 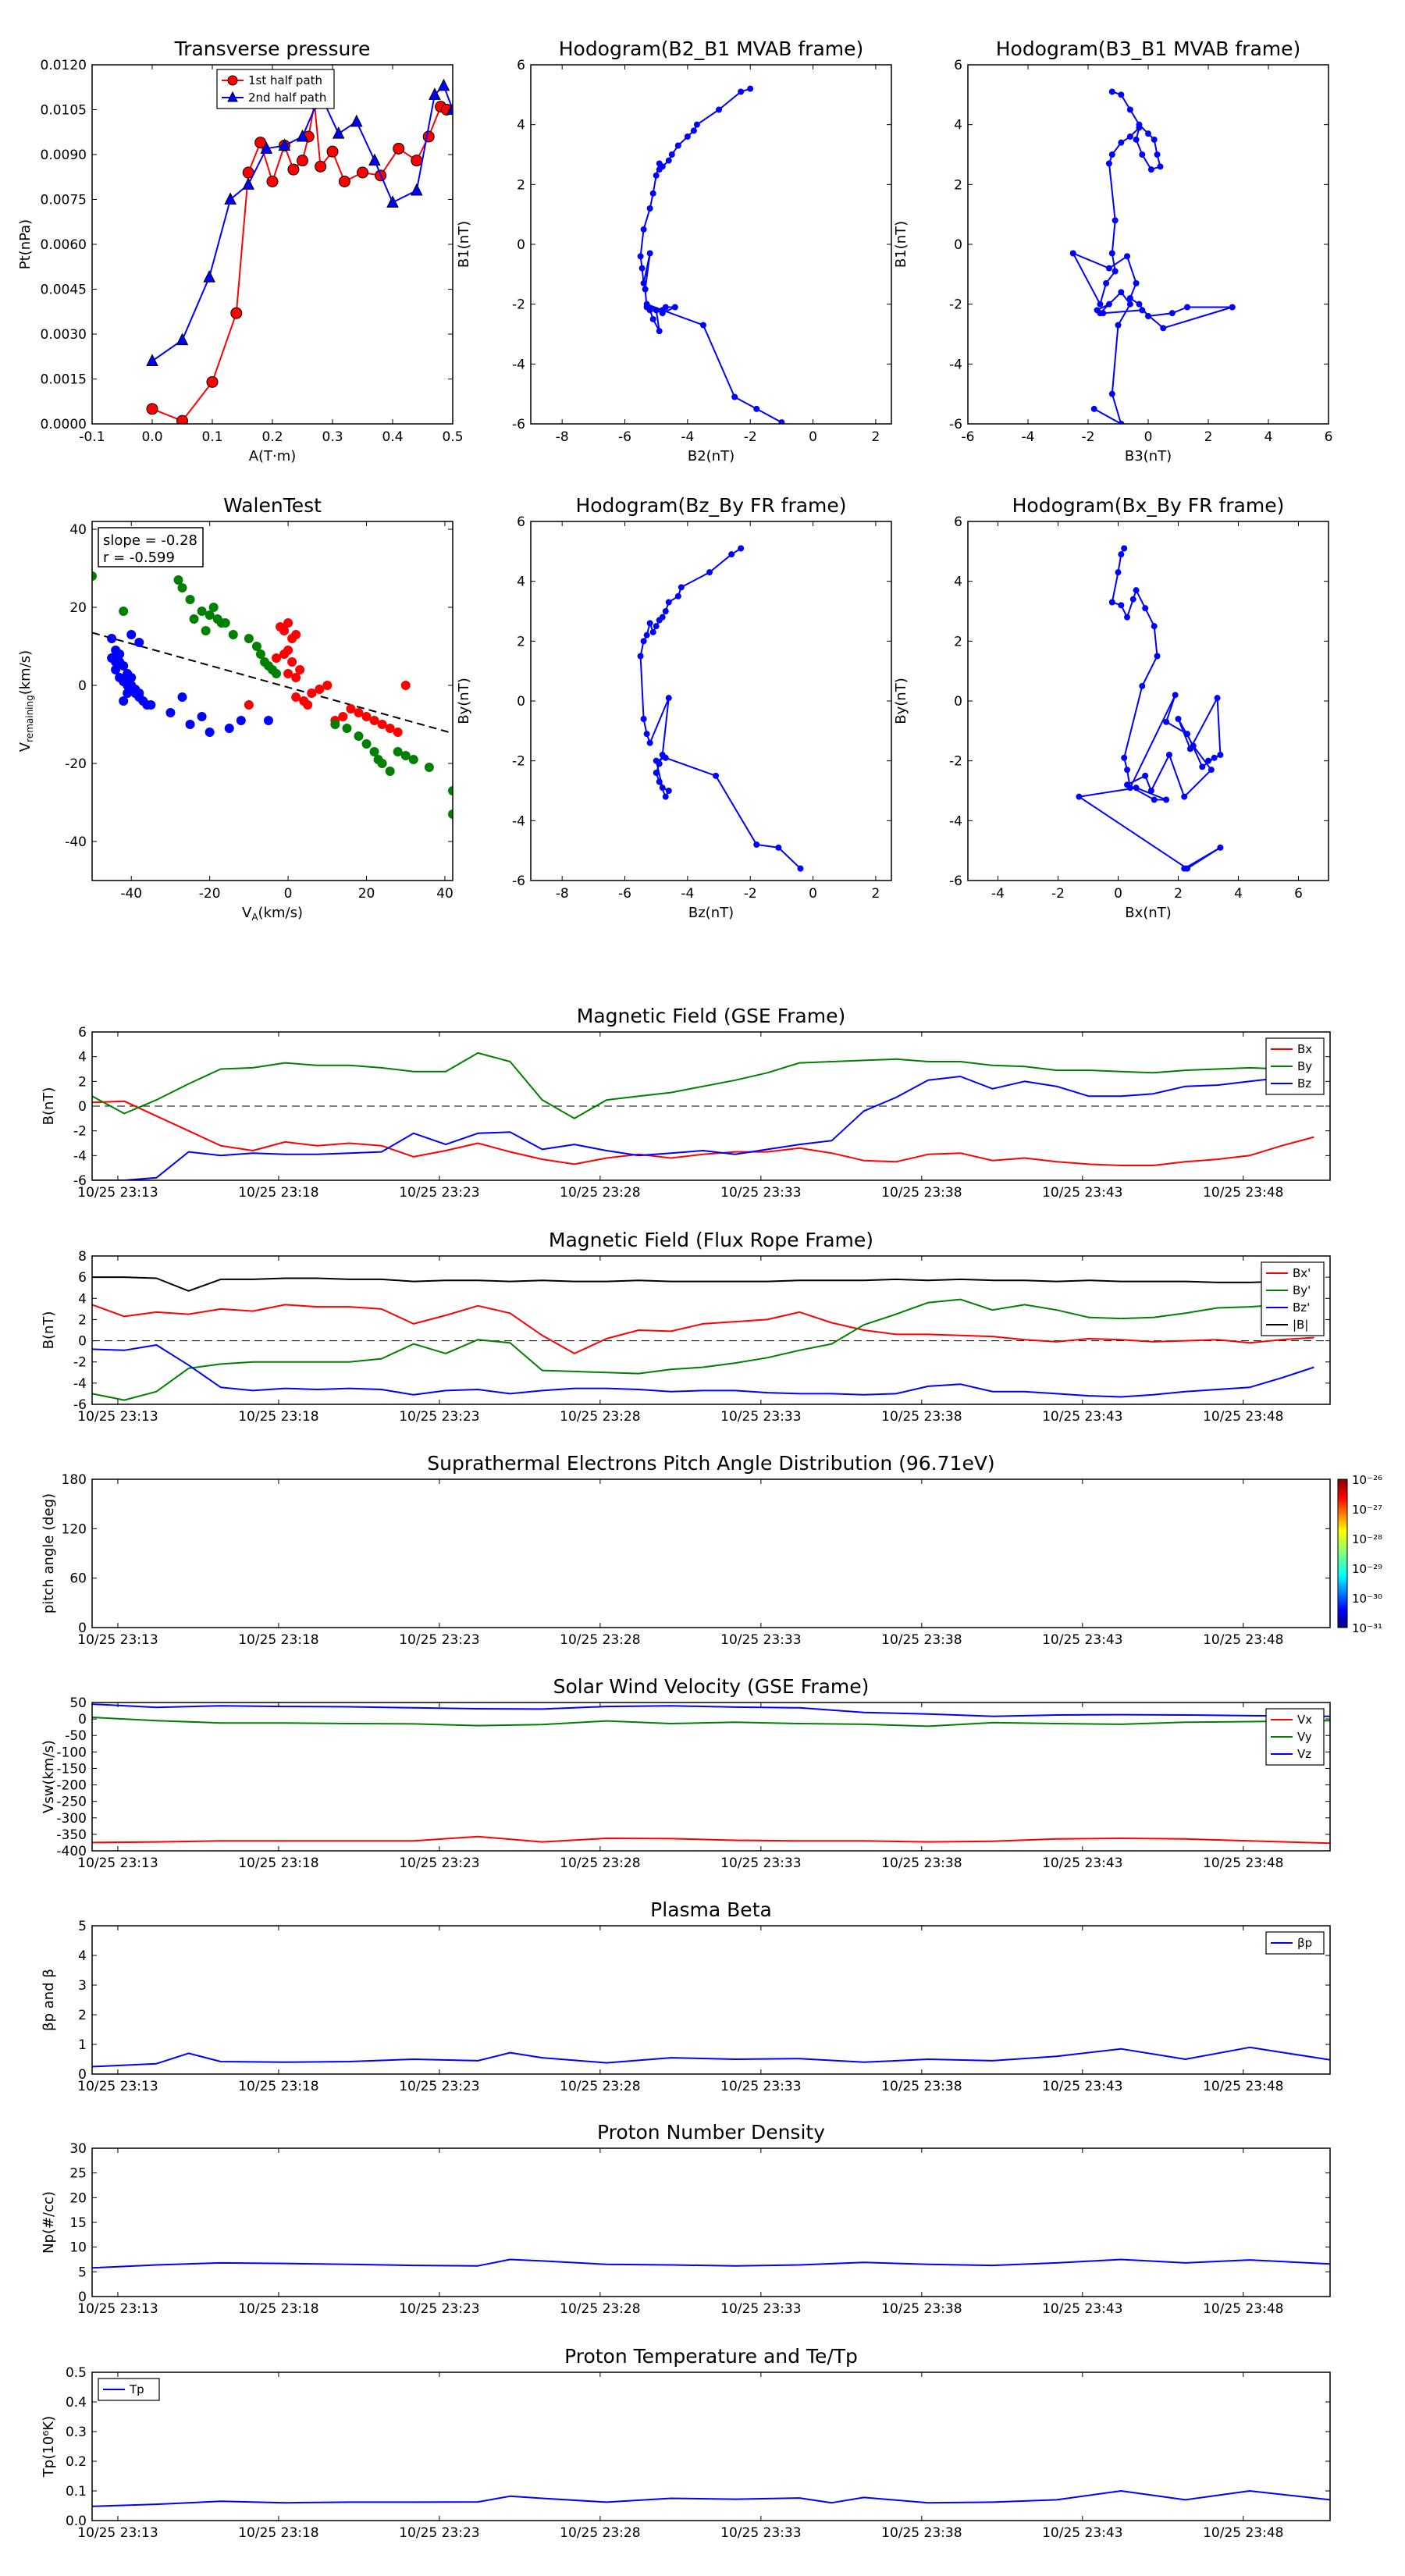 What do you see at coordinates (272, 48) in the screenshot?
I see `chart-title: Transverse pressure` at bounding box center [272, 48].